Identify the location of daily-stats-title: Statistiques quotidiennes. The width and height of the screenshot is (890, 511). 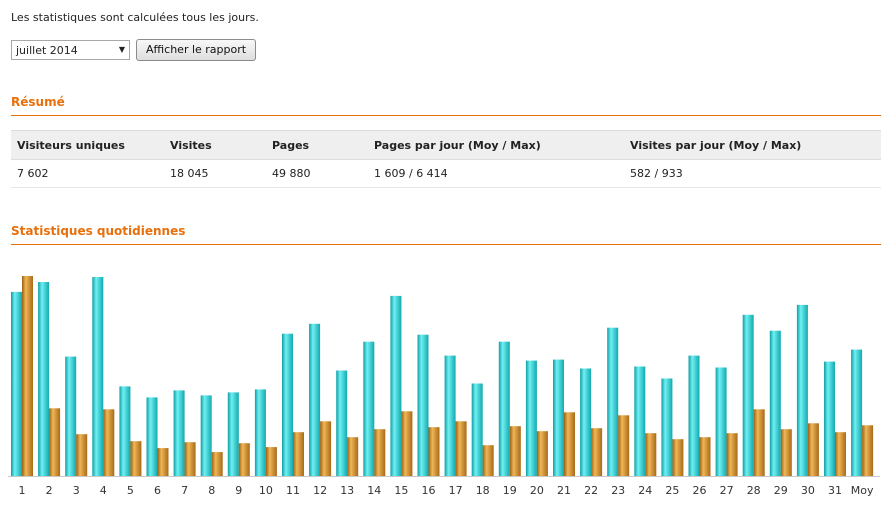
(446, 234).